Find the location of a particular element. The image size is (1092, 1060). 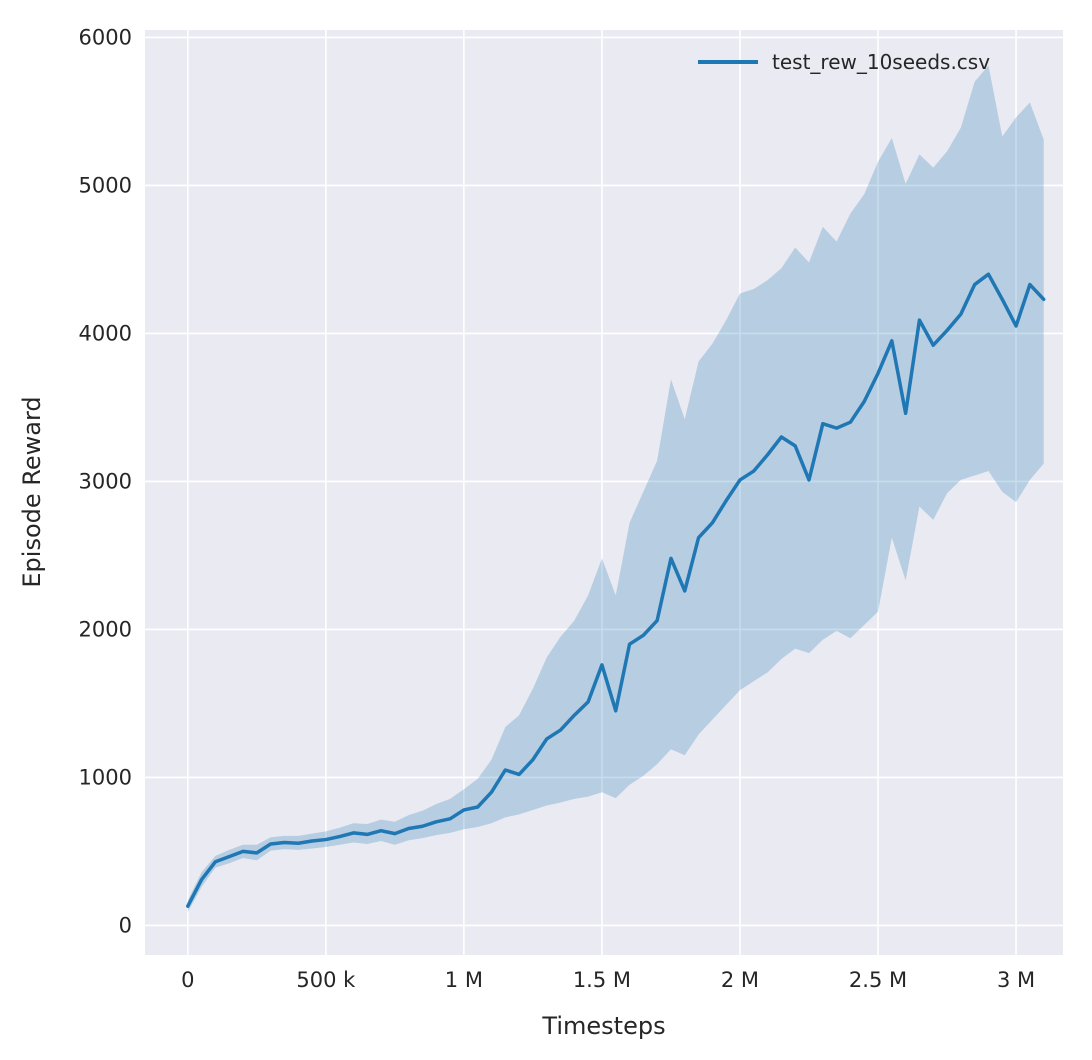

y-tick-label: 6000 is located at coordinates (105, 37).